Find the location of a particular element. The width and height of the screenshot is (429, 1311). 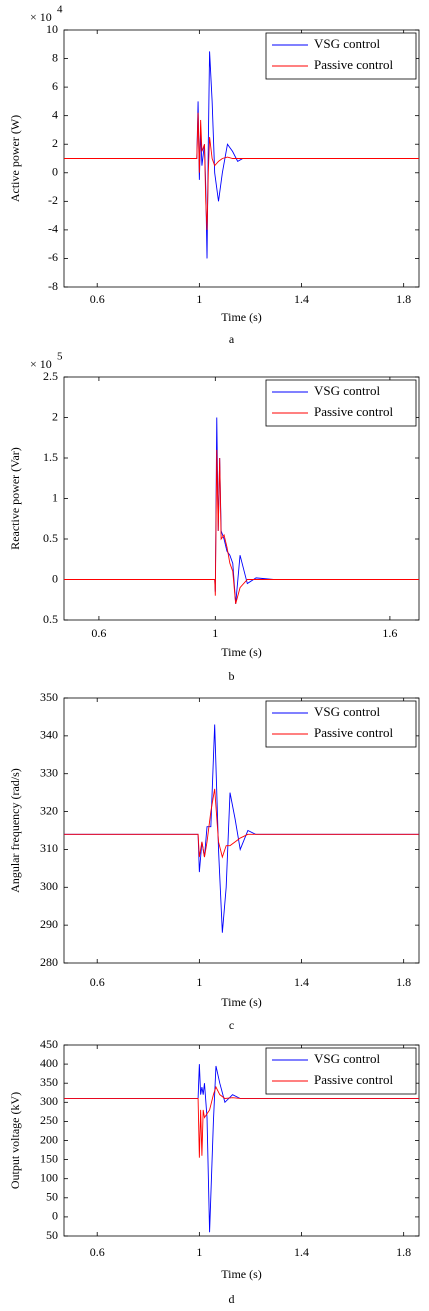

caption: b is located at coordinates (232, 676).